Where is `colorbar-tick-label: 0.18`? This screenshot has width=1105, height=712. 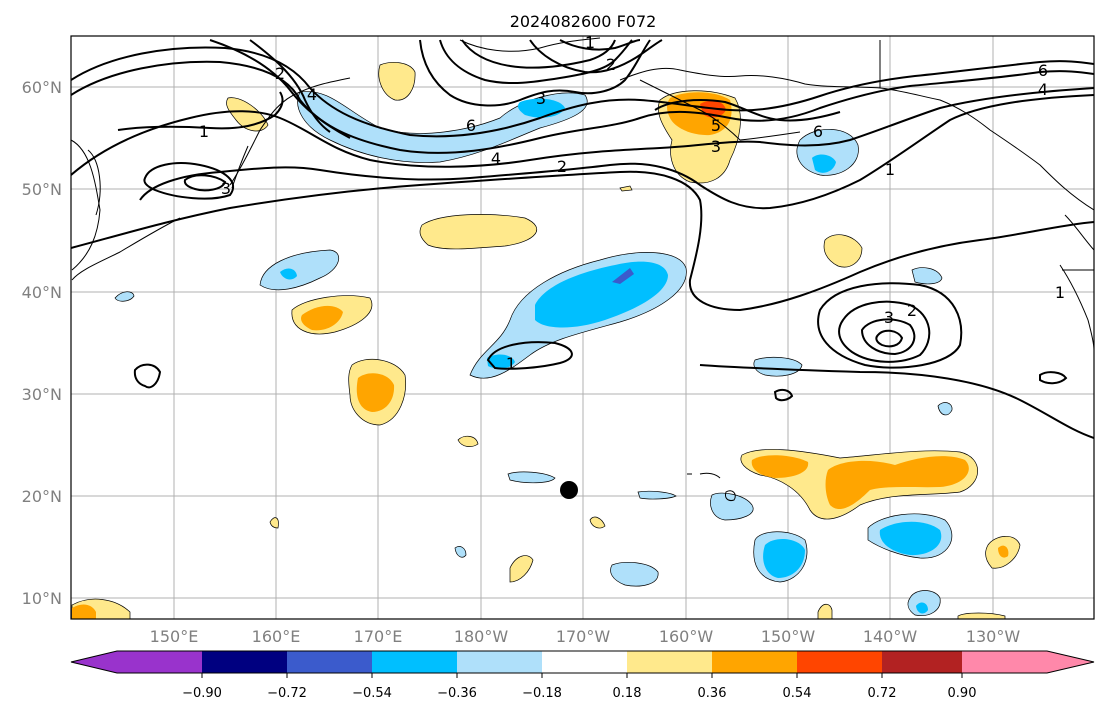
colorbar-tick-label: 0.18 is located at coordinates (627, 693).